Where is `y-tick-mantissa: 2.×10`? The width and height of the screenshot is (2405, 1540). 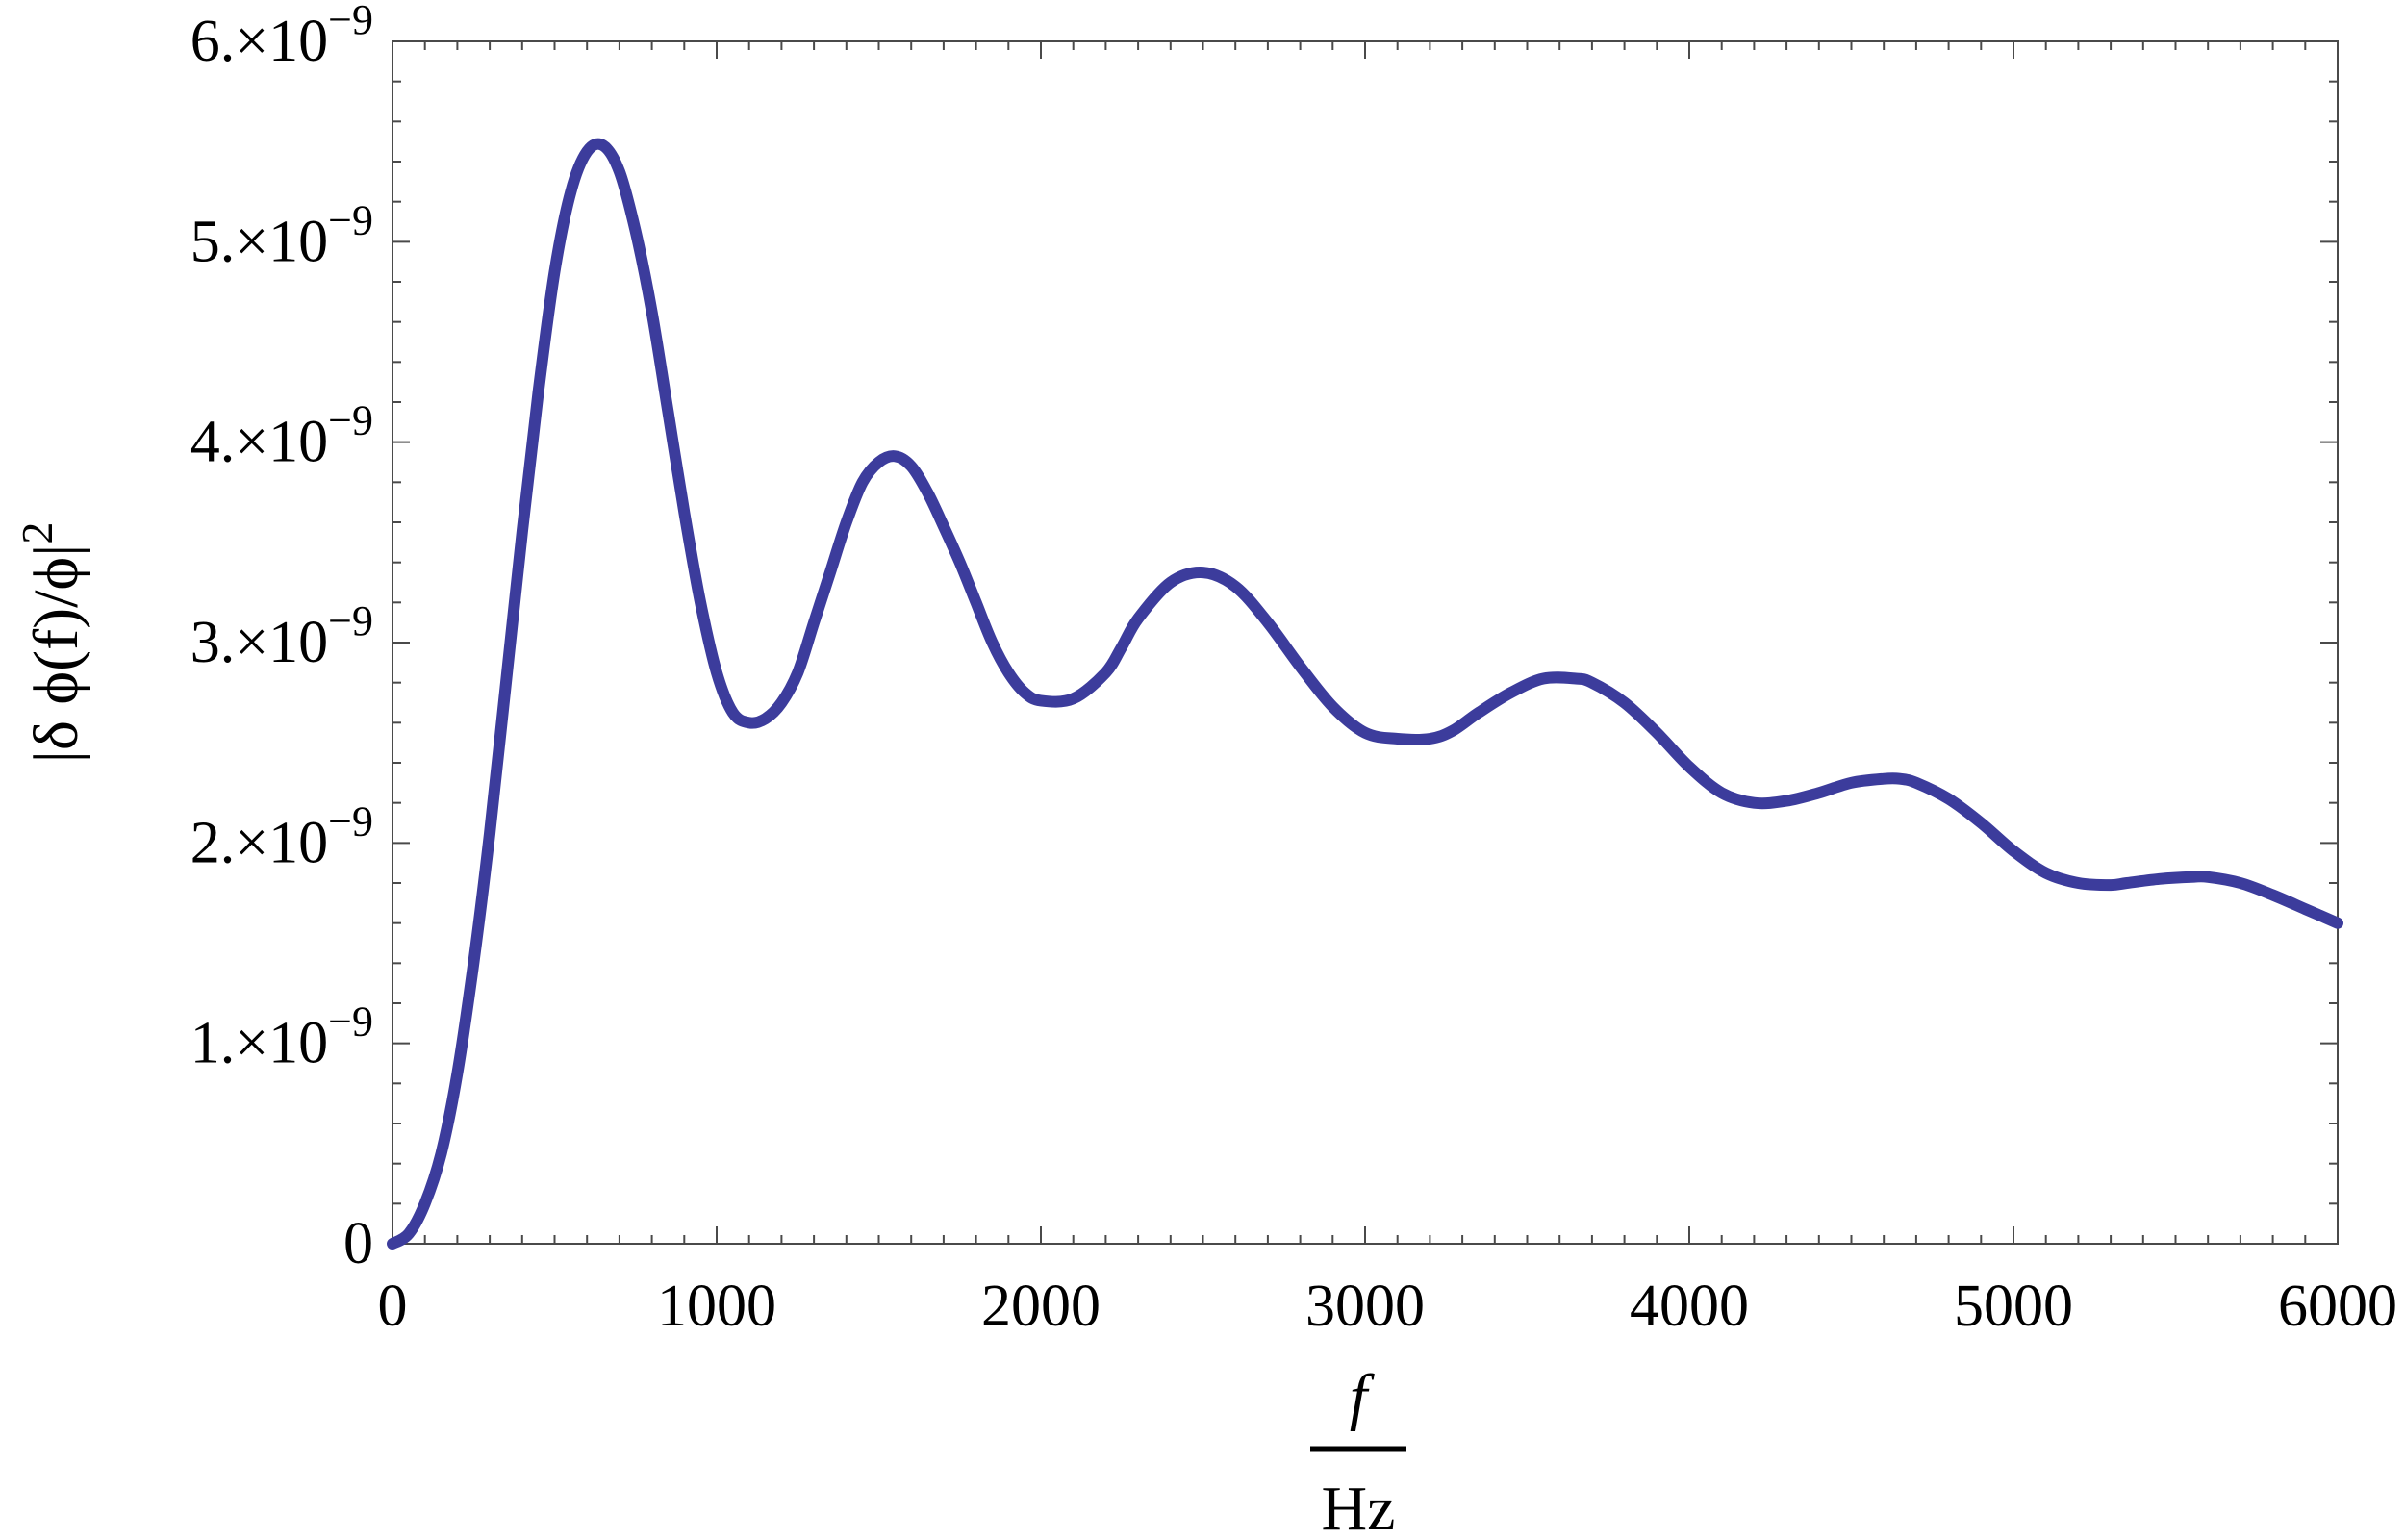
y-tick-mantissa: 2.×10 is located at coordinates (259, 842).